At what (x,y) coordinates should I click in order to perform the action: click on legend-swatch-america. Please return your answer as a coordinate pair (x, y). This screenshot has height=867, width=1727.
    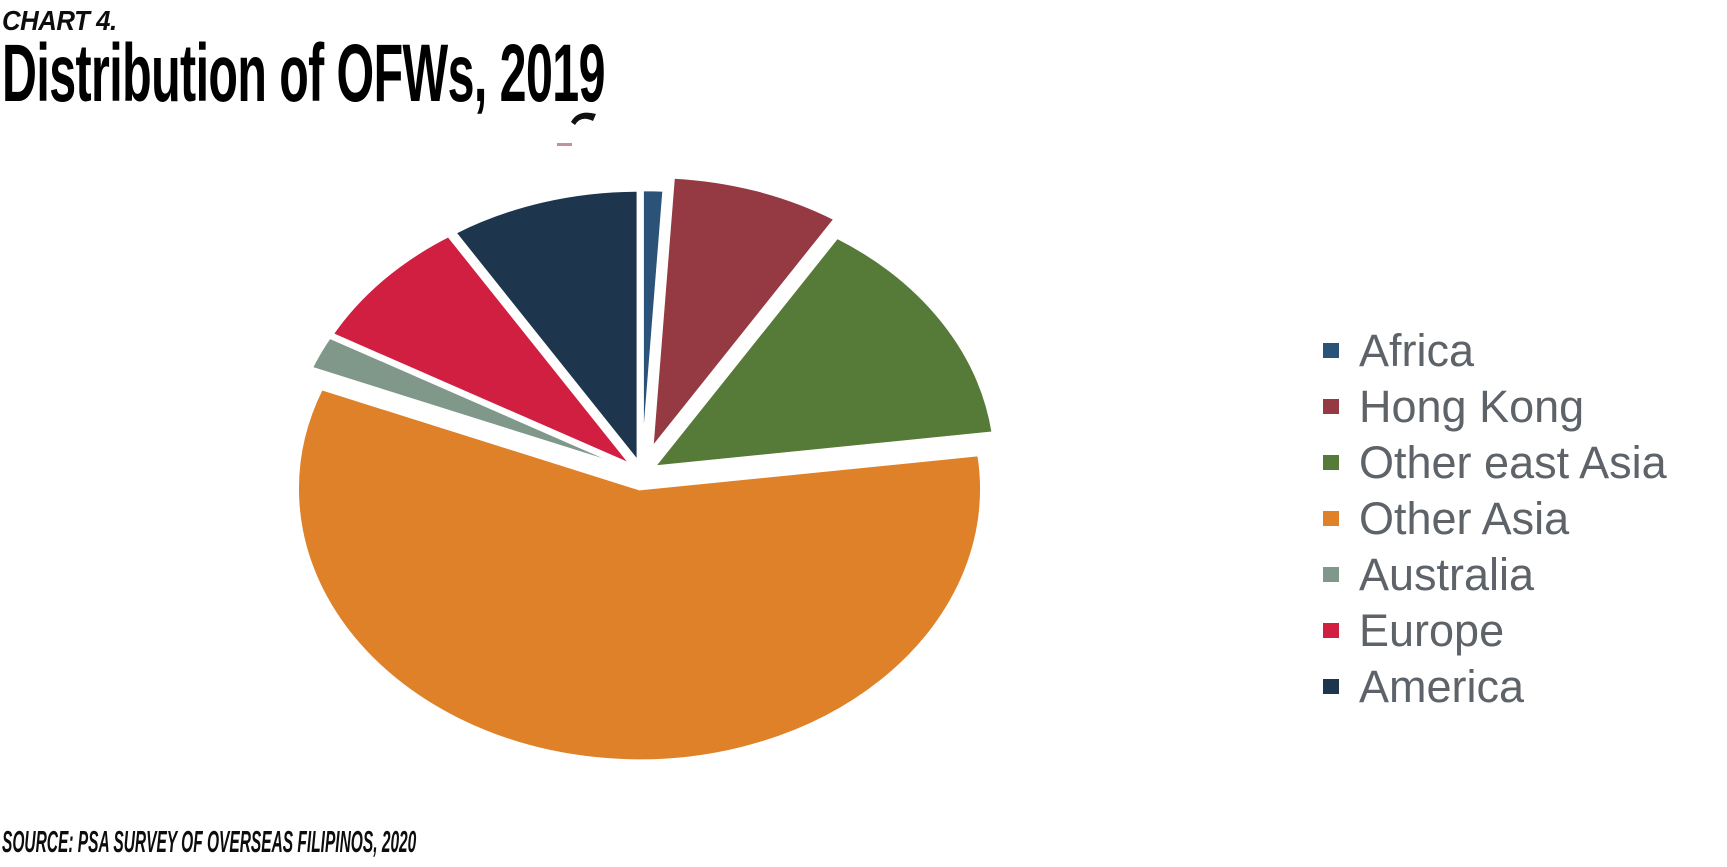
    Looking at the image, I should click on (1331, 686).